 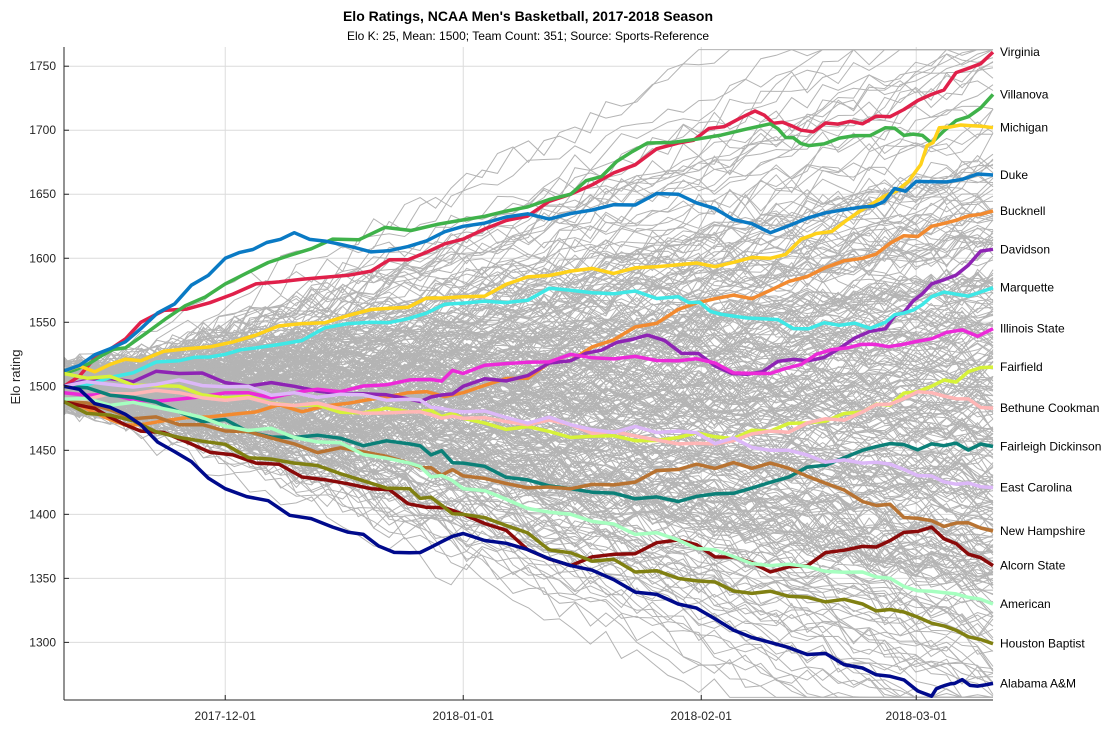 What do you see at coordinates (1050, 446) in the screenshot?
I see `team-label-fairleigh-dickinson: Fairleigh Dickinson` at bounding box center [1050, 446].